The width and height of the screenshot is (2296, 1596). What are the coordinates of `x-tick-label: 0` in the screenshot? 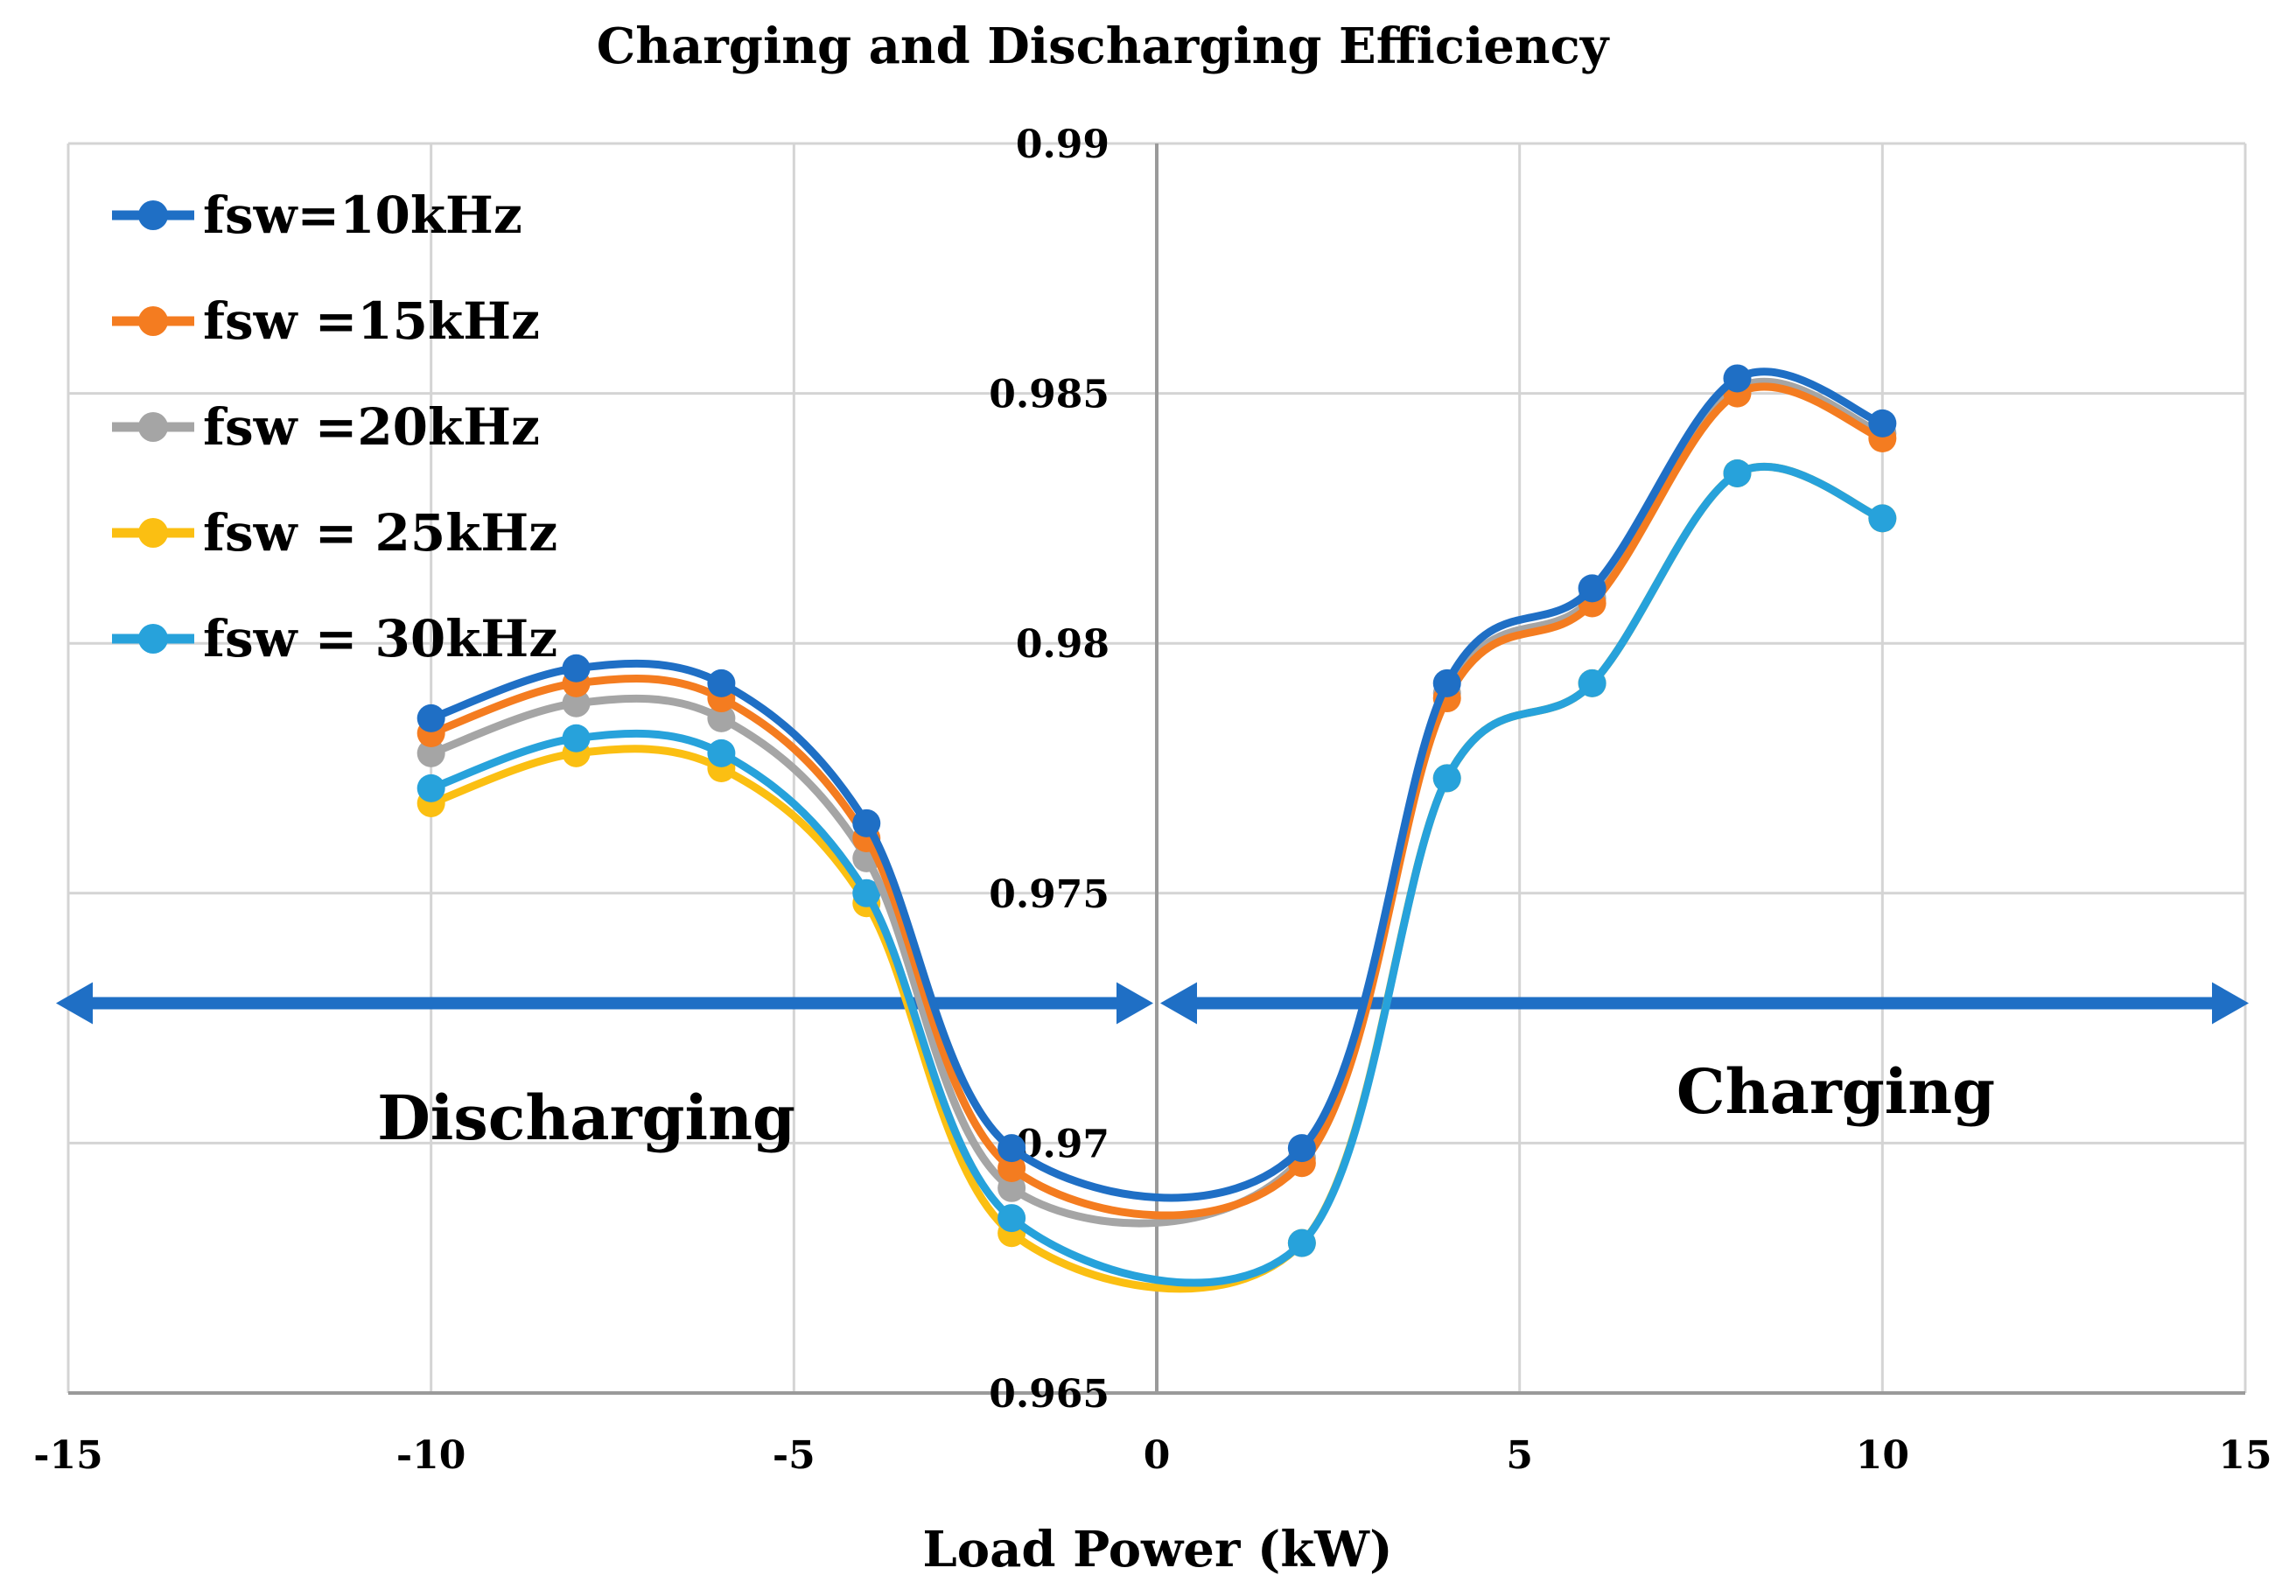 It's located at (1157, 1455).